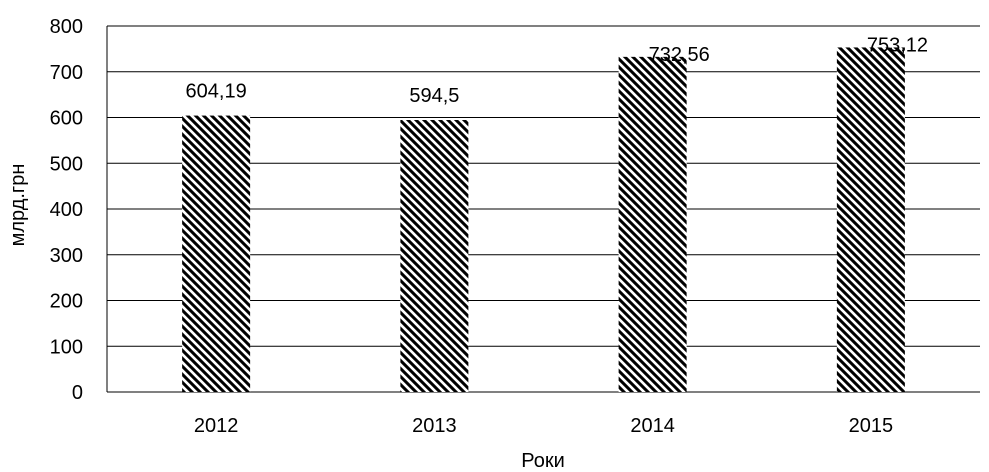  Describe the element at coordinates (66, 27) in the screenshot. I see `y-tick-label: 800` at that location.